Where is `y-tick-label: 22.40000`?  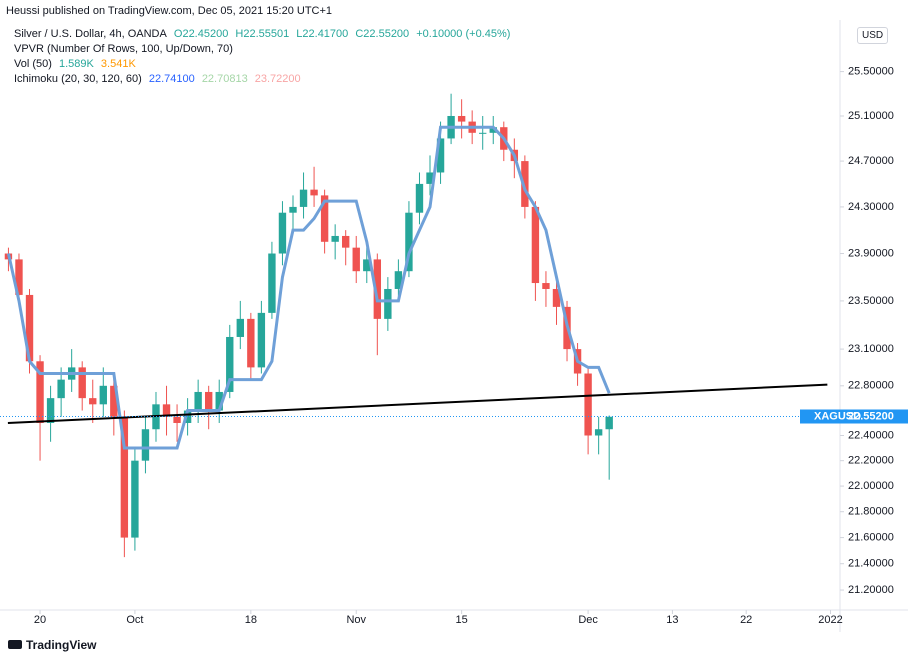
y-tick-label: 22.40000 is located at coordinates (871, 435).